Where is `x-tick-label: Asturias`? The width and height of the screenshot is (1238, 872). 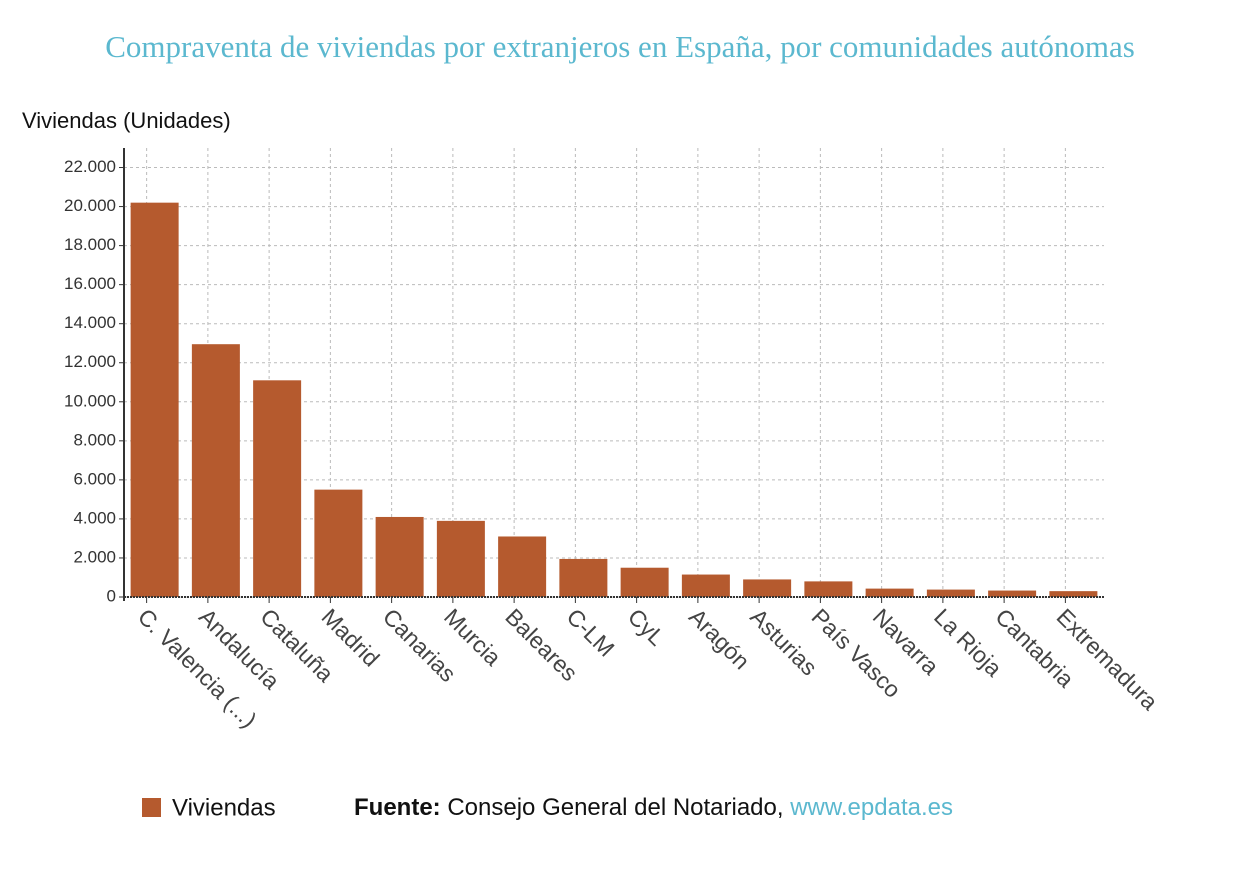
x-tick-label: Asturias is located at coordinates (783, 641).